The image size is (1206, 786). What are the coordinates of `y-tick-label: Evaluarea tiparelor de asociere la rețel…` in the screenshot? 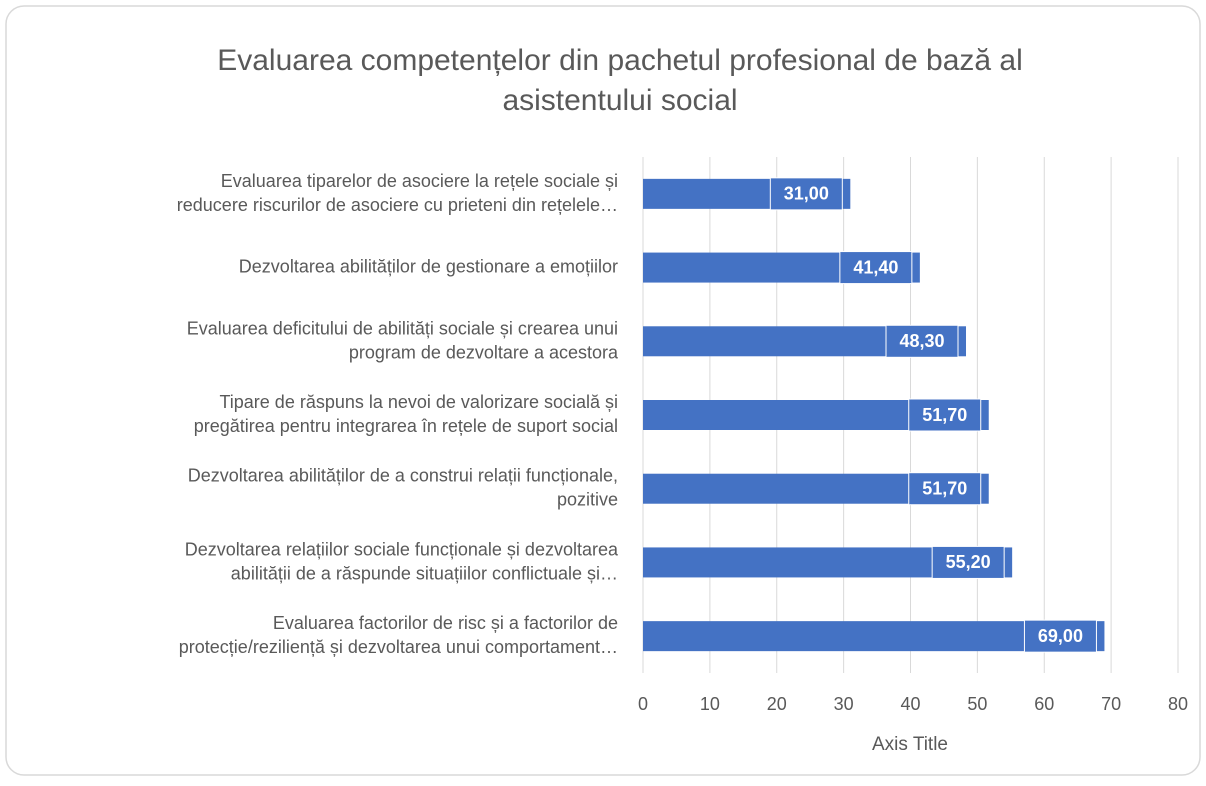 It's located at (397, 193).